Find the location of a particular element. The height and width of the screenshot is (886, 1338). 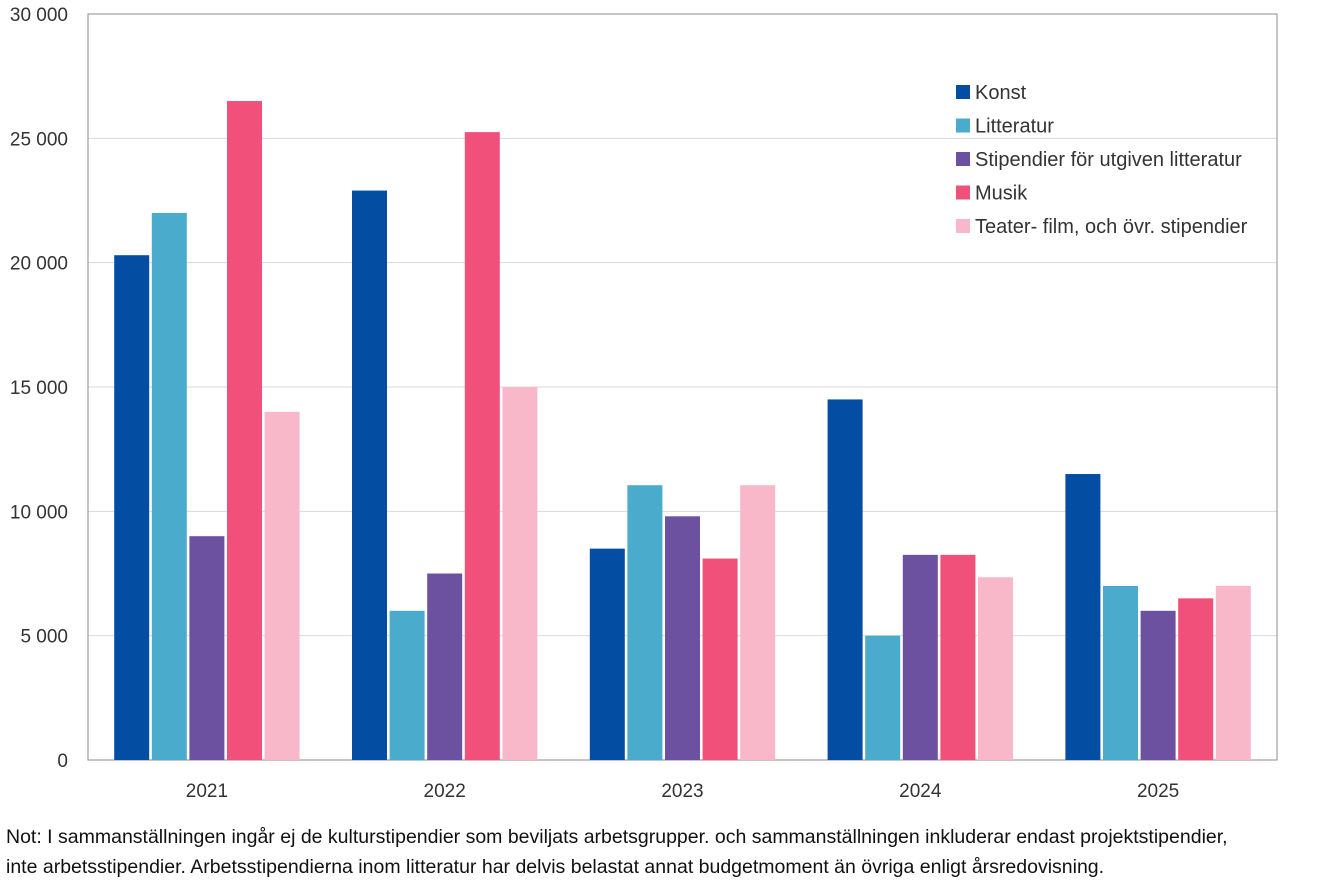

x-tick-label: 2024 is located at coordinates (920, 791).